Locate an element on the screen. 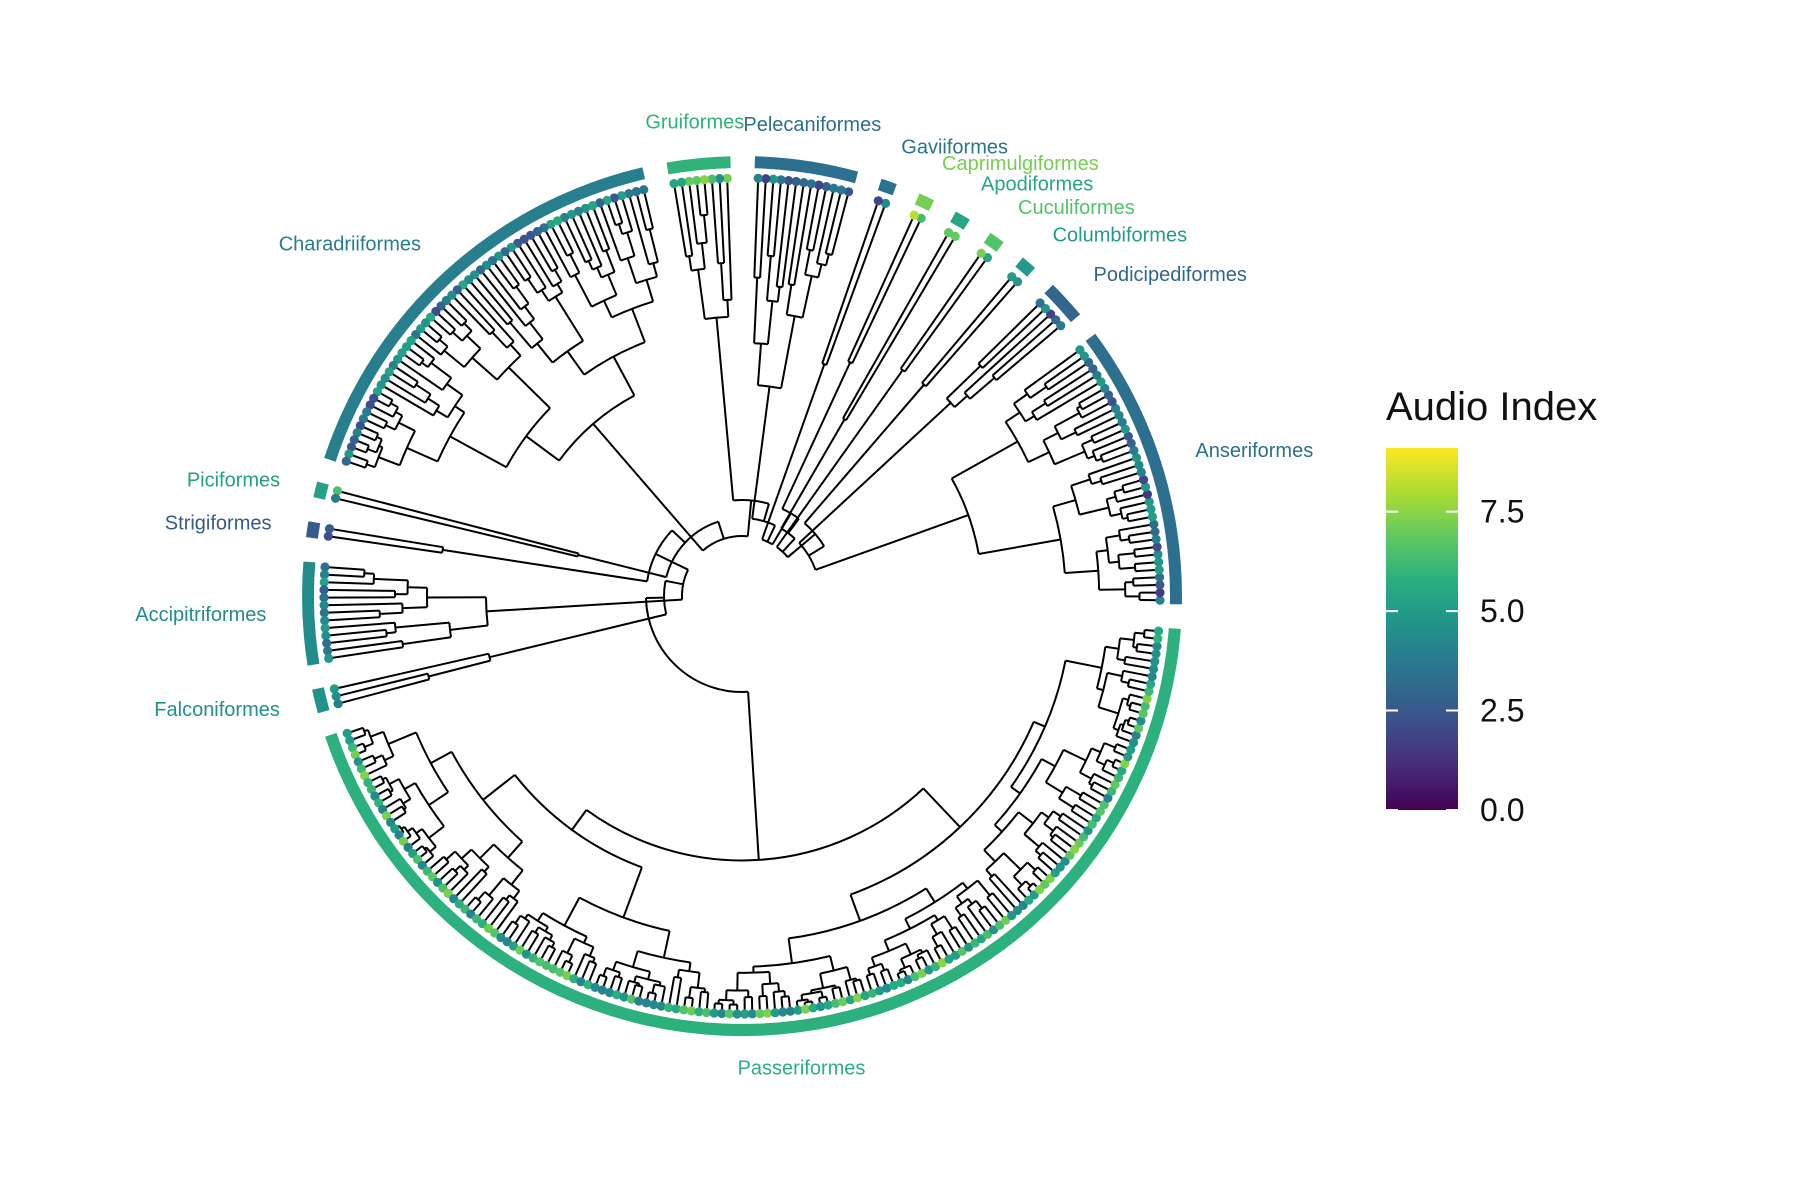  order-label: Podicipediformes is located at coordinates (1170, 275).